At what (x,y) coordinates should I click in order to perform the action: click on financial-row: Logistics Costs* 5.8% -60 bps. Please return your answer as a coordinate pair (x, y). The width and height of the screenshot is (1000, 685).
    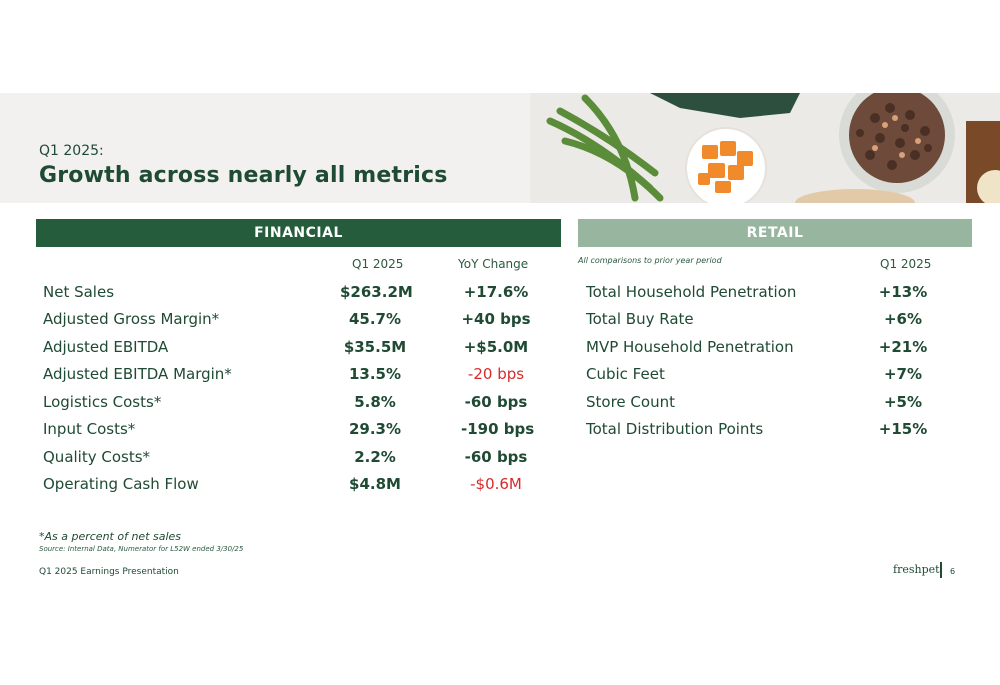
    Looking at the image, I should click on (303, 403).